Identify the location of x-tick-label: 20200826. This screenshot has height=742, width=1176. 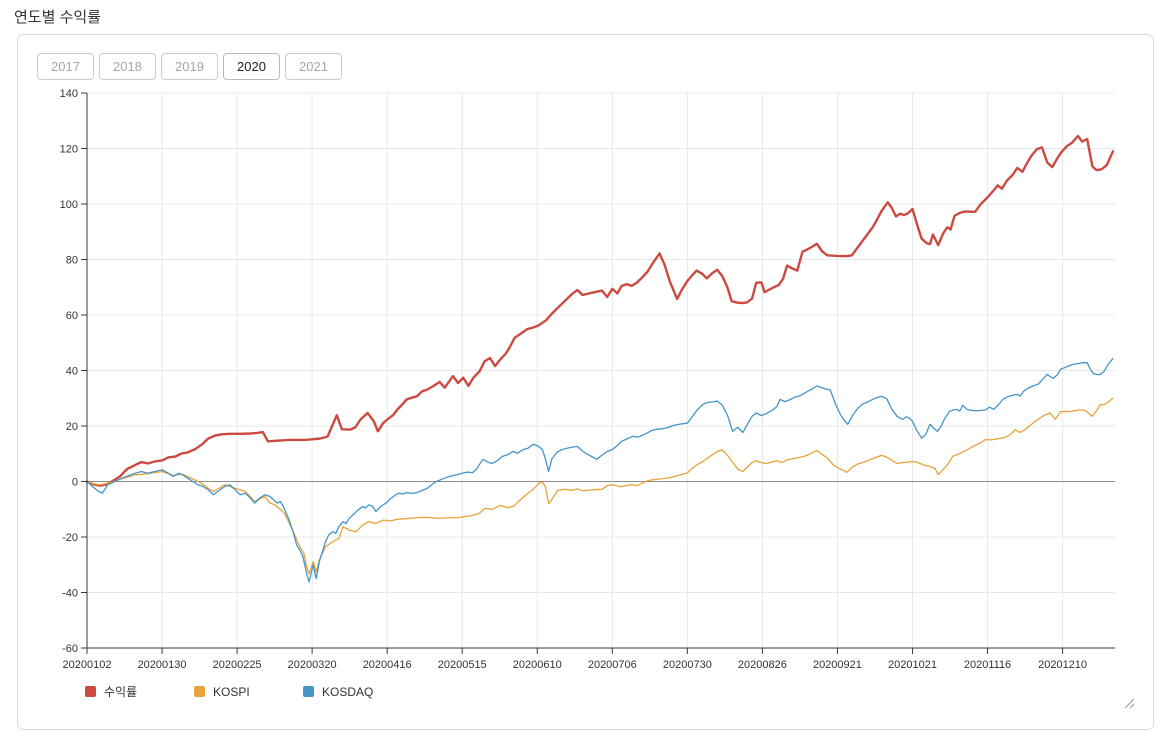
(762, 665).